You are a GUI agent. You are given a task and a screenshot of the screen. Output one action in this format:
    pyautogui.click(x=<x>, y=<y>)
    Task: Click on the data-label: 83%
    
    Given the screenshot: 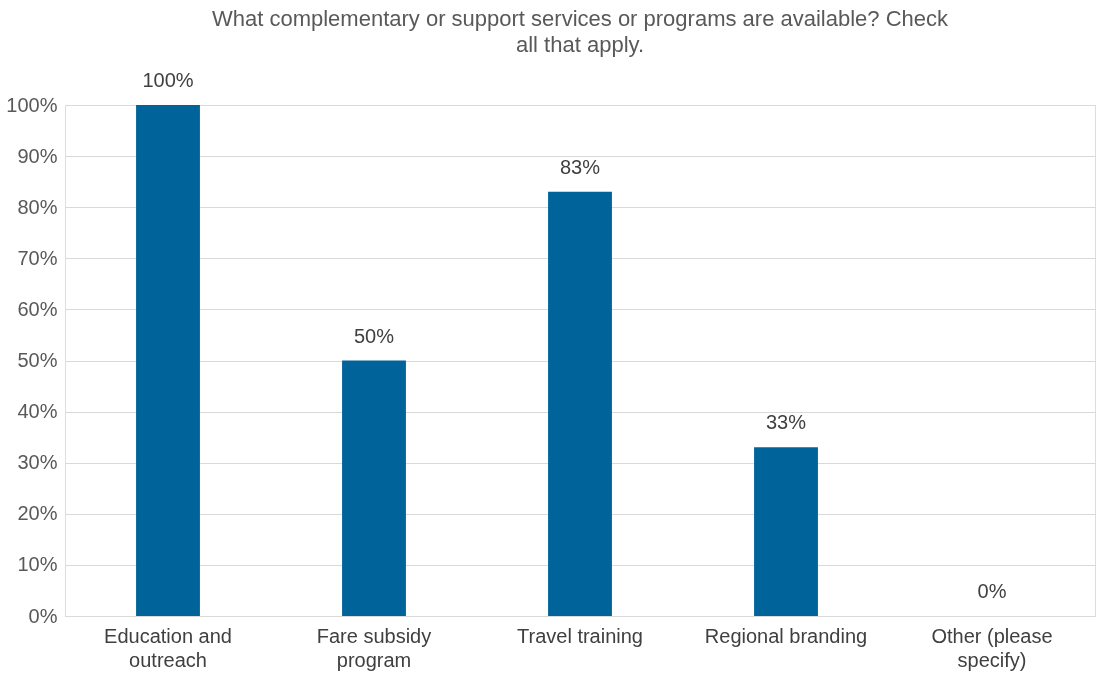 What is the action you would take?
    pyautogui.click(x=580, y=166)
    